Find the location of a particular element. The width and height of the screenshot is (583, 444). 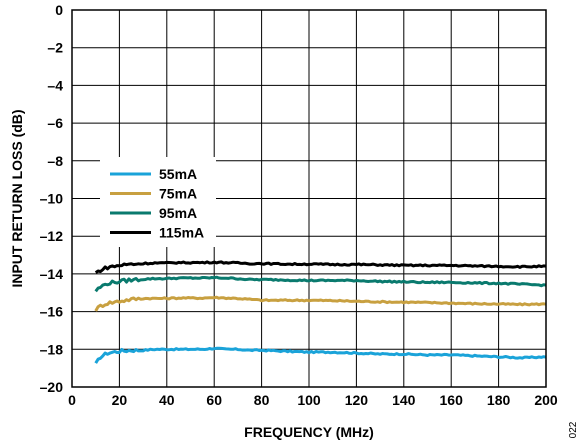

y-tick-label: 0 is located at coordinates (59, 10).